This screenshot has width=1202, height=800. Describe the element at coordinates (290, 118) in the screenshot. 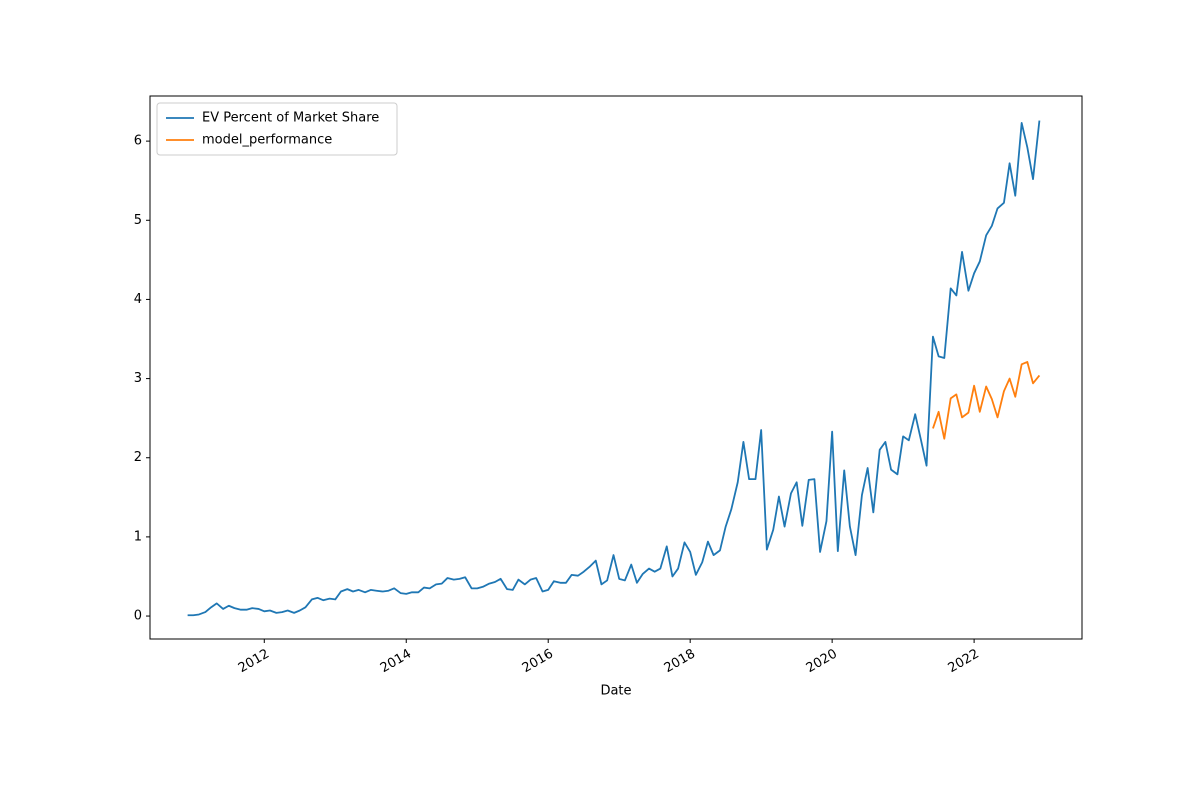

I see `legend-label: EV Percent of Market Share` at that location.